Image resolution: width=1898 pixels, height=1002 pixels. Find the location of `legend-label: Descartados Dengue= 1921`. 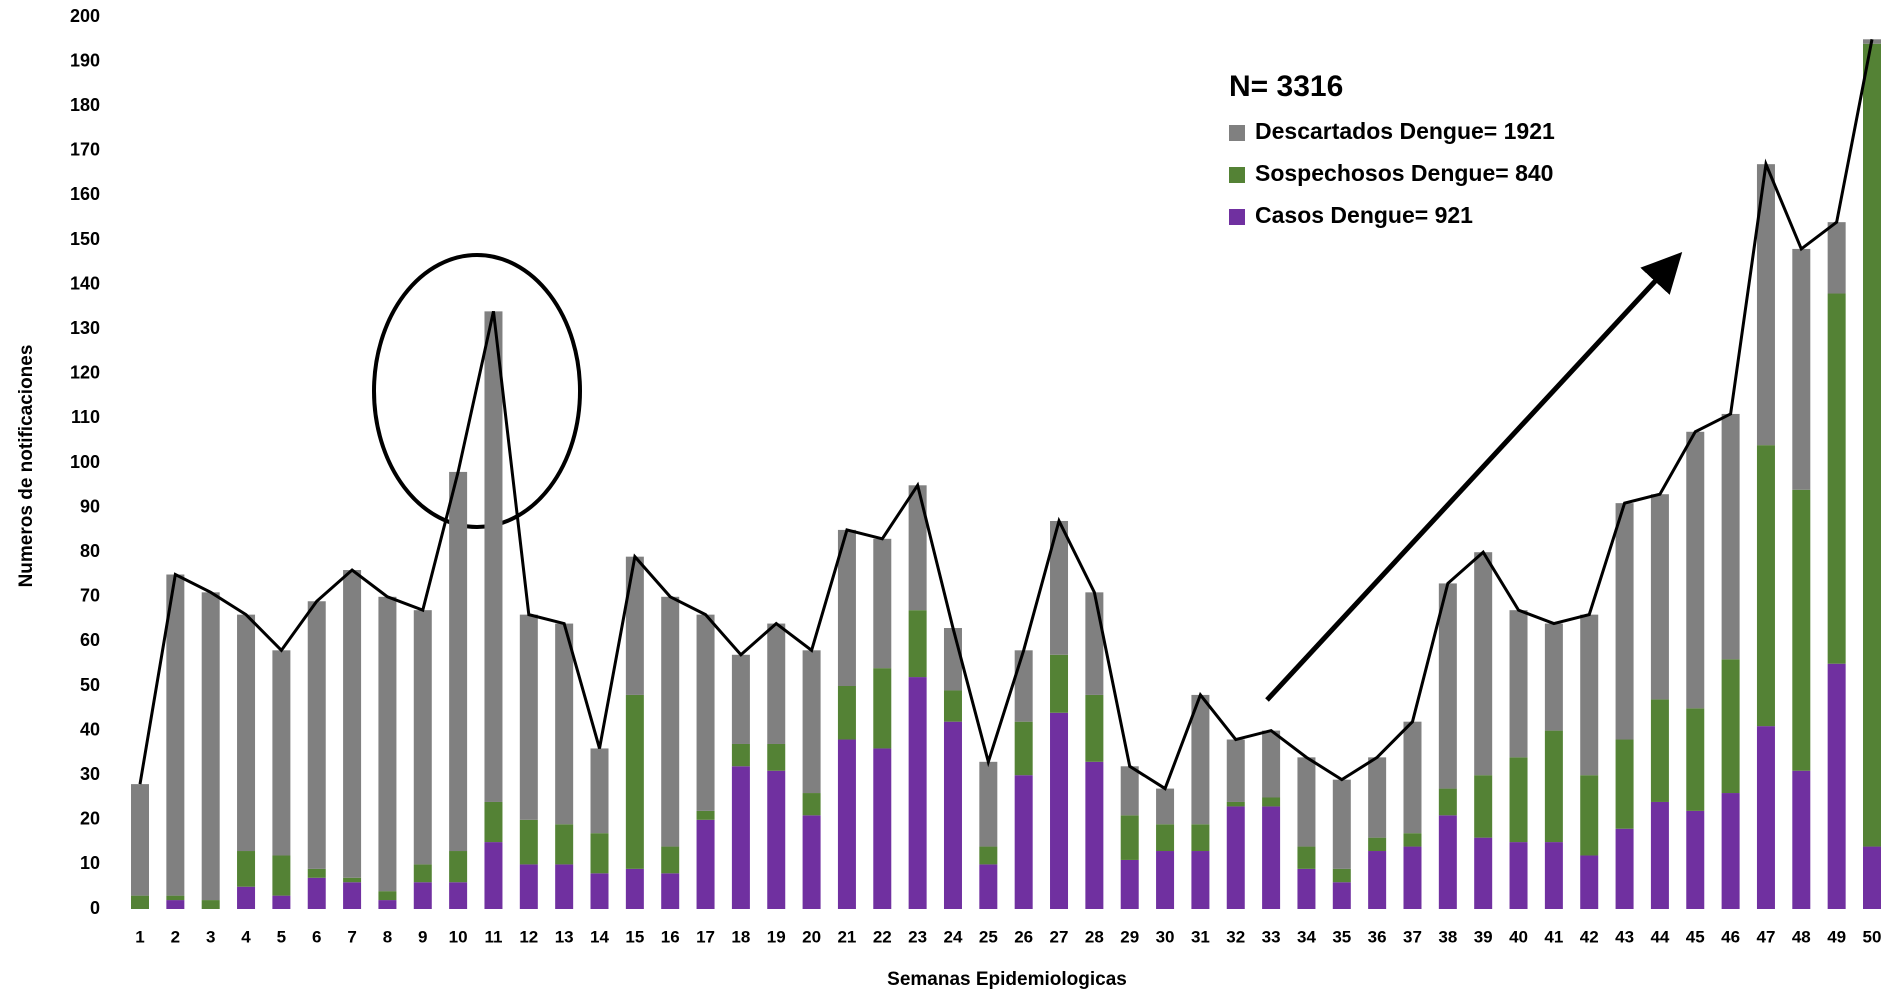

legend-label: Descartados Dengue= 1921 is located at coordinates (1405, 131).